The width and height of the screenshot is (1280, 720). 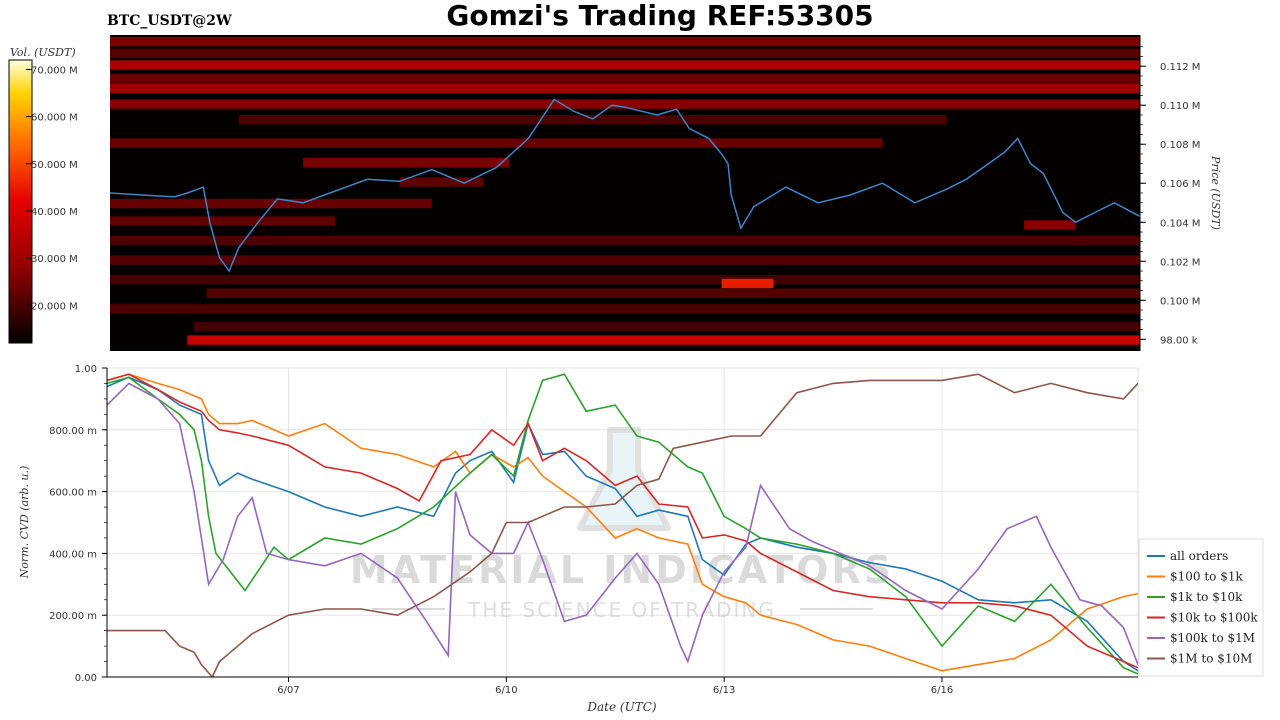 I want to click on colorbar-tick-label: 40.000 M, so click(x=54, y=212).